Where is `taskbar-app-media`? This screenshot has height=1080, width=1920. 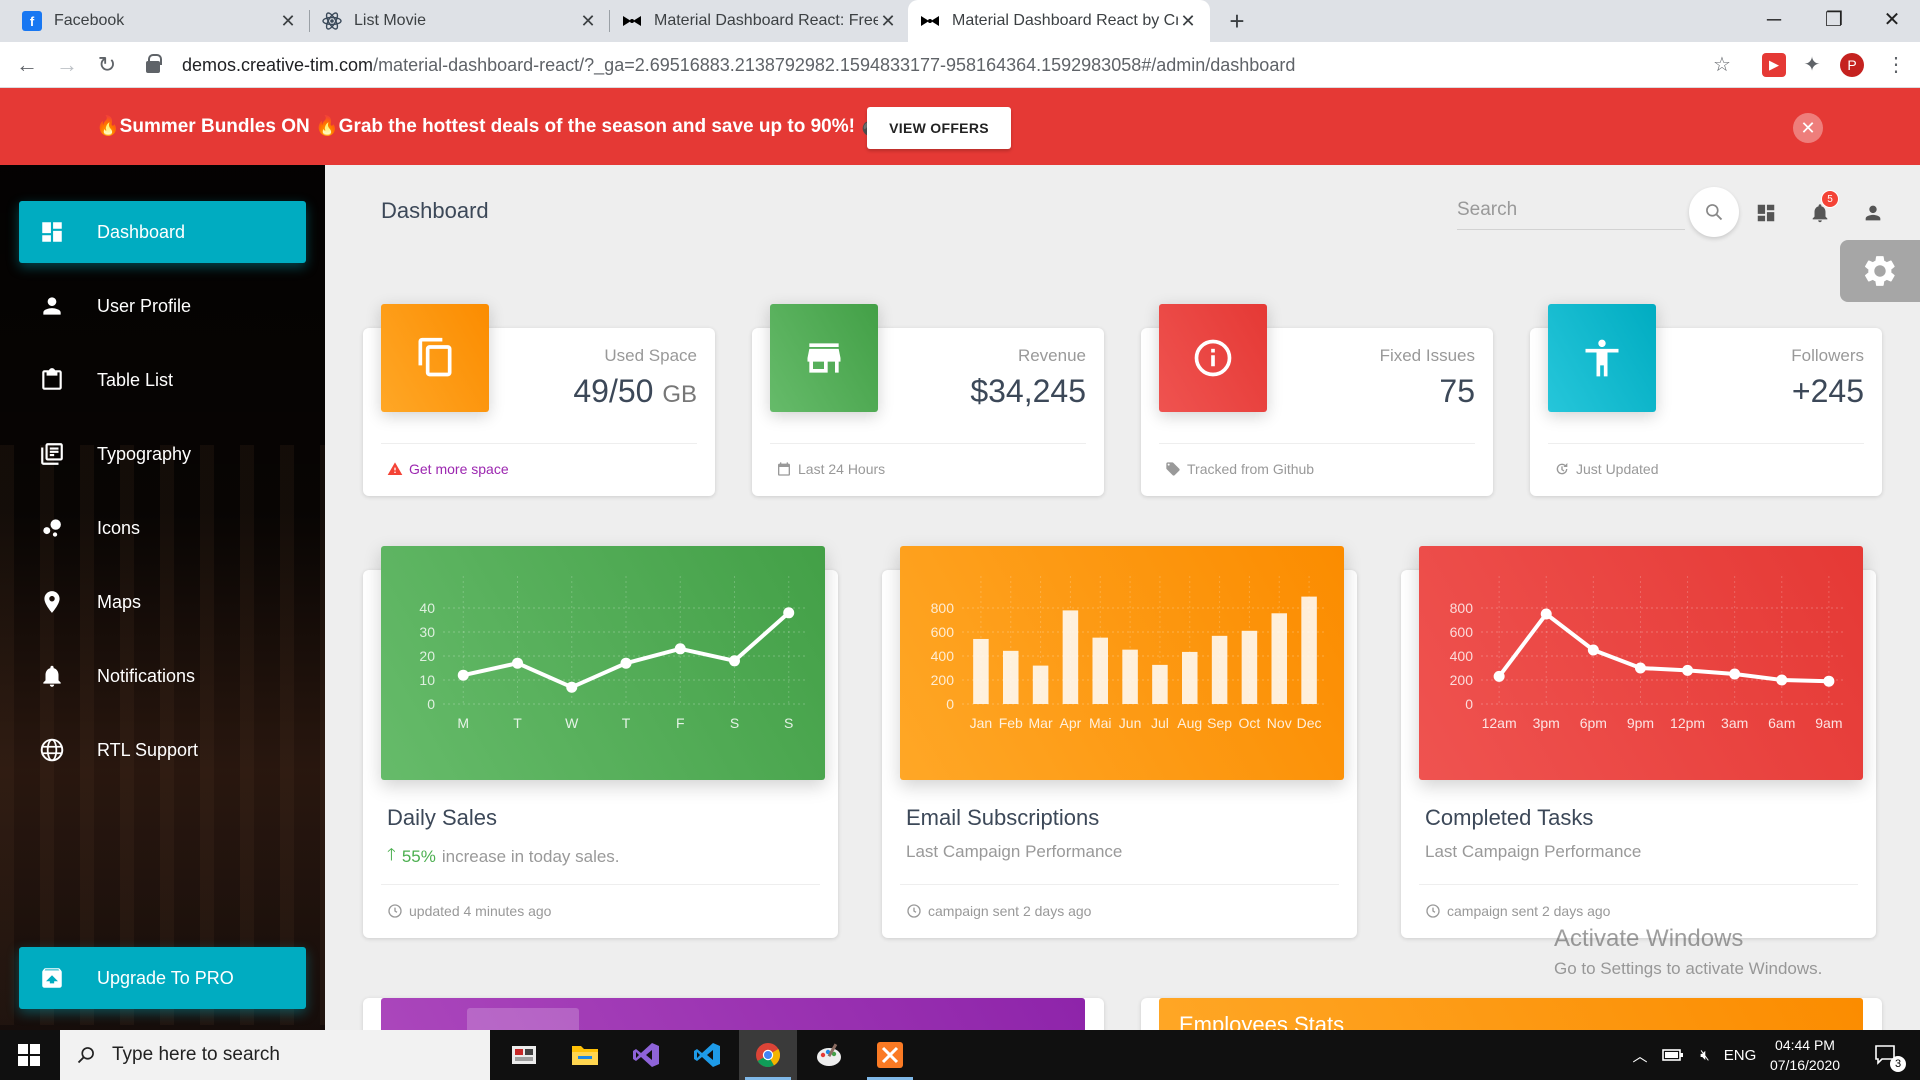 taskbar-app-media is located at coordinates (524, 1055).